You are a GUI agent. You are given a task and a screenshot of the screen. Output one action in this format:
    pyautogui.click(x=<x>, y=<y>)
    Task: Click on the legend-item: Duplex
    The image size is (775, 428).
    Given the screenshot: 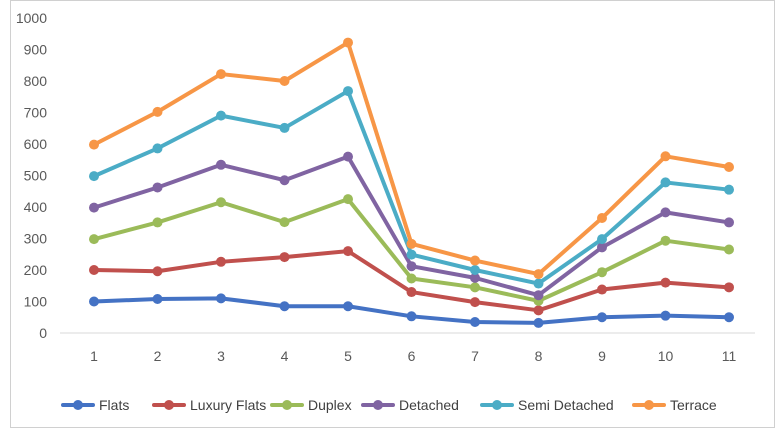 What is the action you would take?
    pyautogui.click(x=311, y=405)
    